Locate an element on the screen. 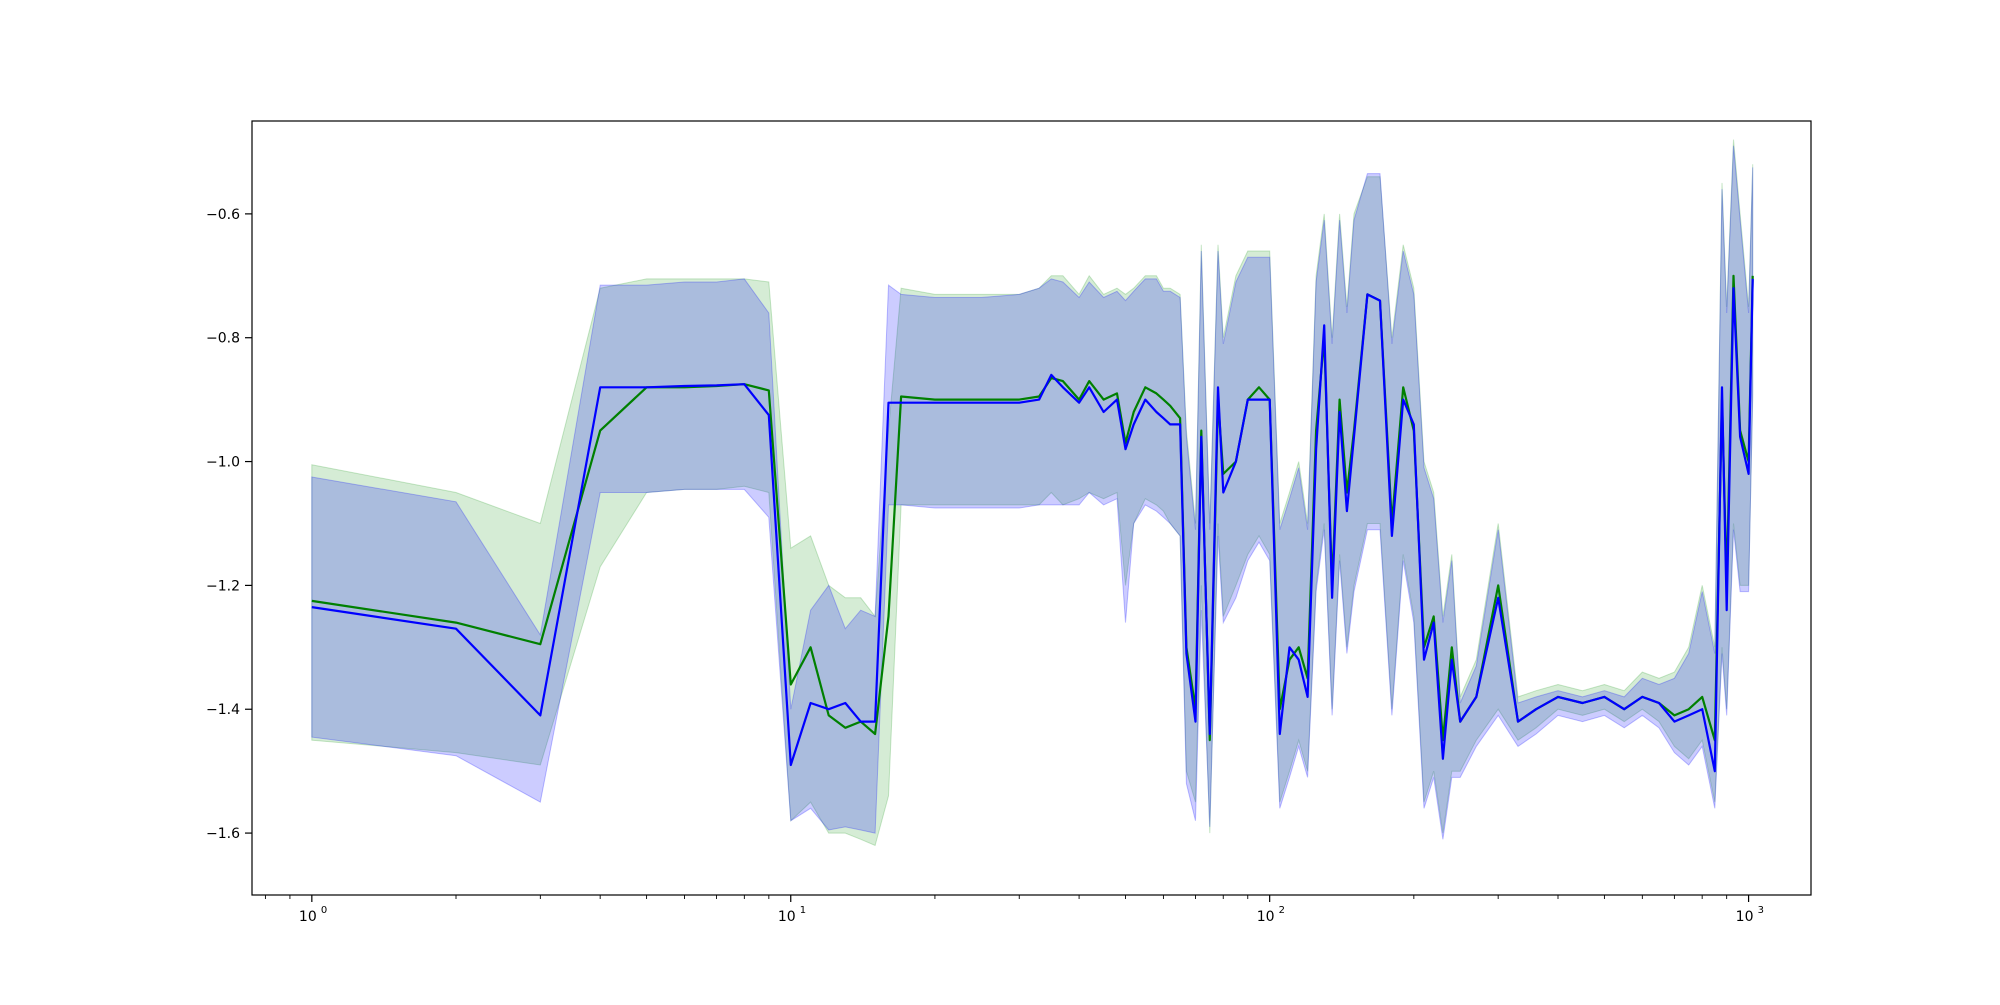 This screenshot has width=2000, height=1005. y-tick-label-1: −1.4 is located at coordinates (223, 710).